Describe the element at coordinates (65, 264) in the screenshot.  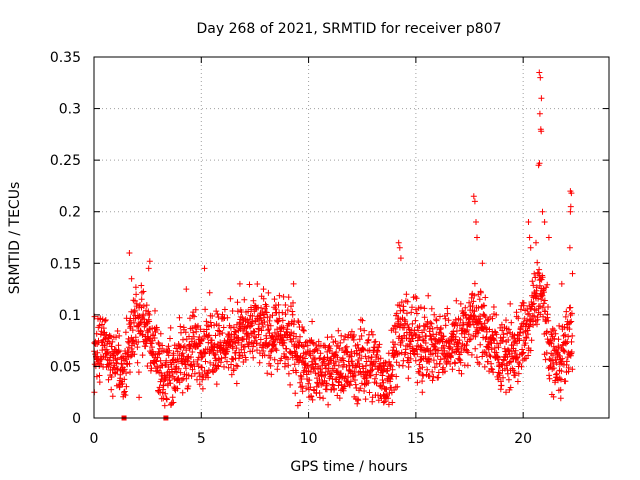
I see `y-tick-label: 0.15` at that location.